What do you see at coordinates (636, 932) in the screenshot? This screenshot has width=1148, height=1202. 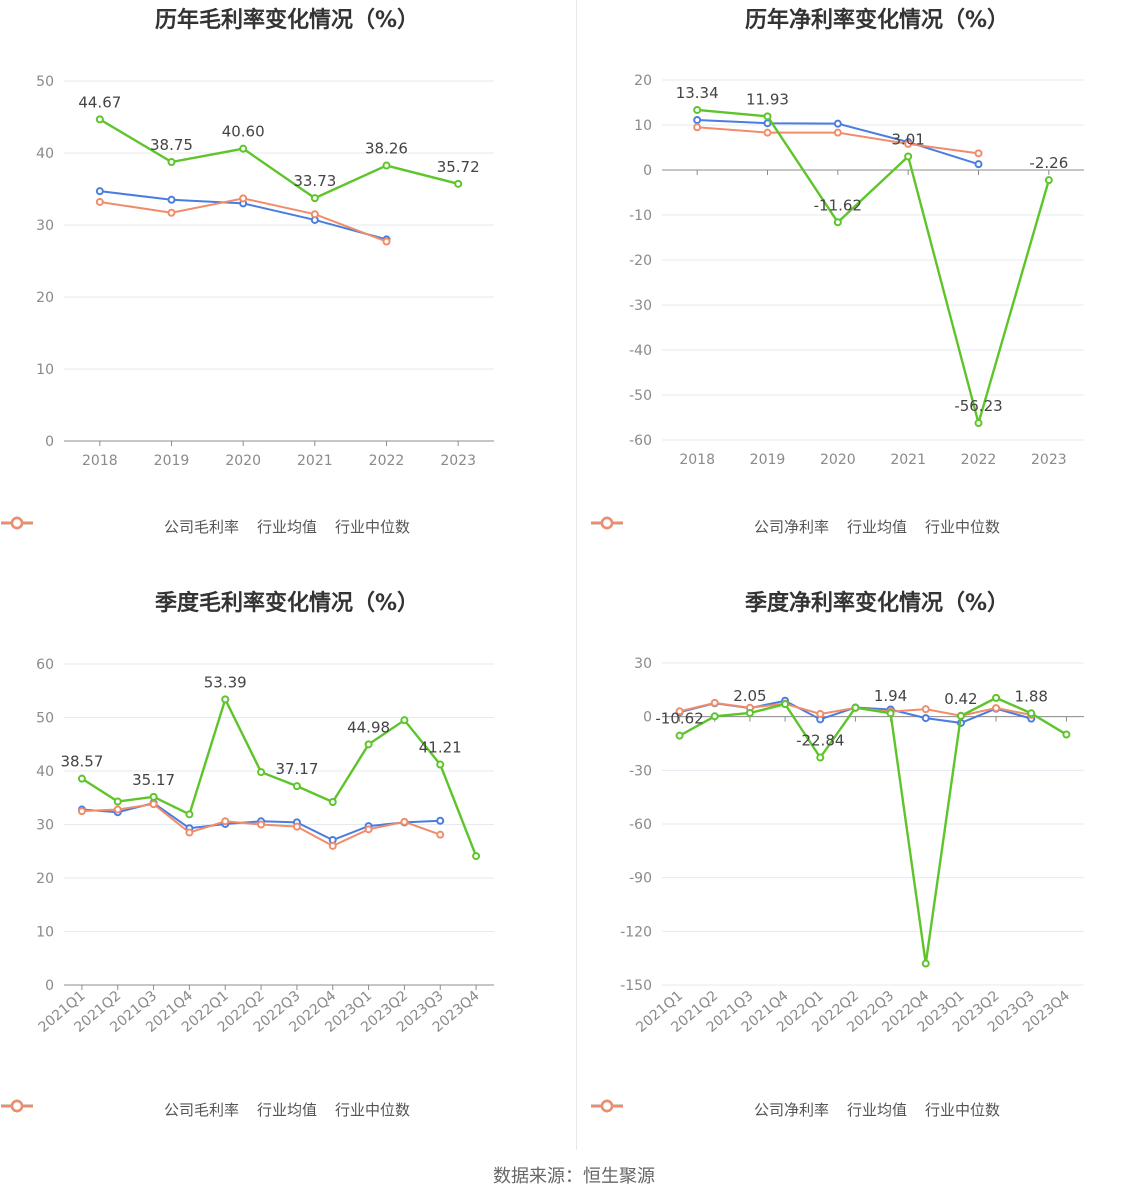 I see `y-tick-label: -120` at bounding box center [636, 932].